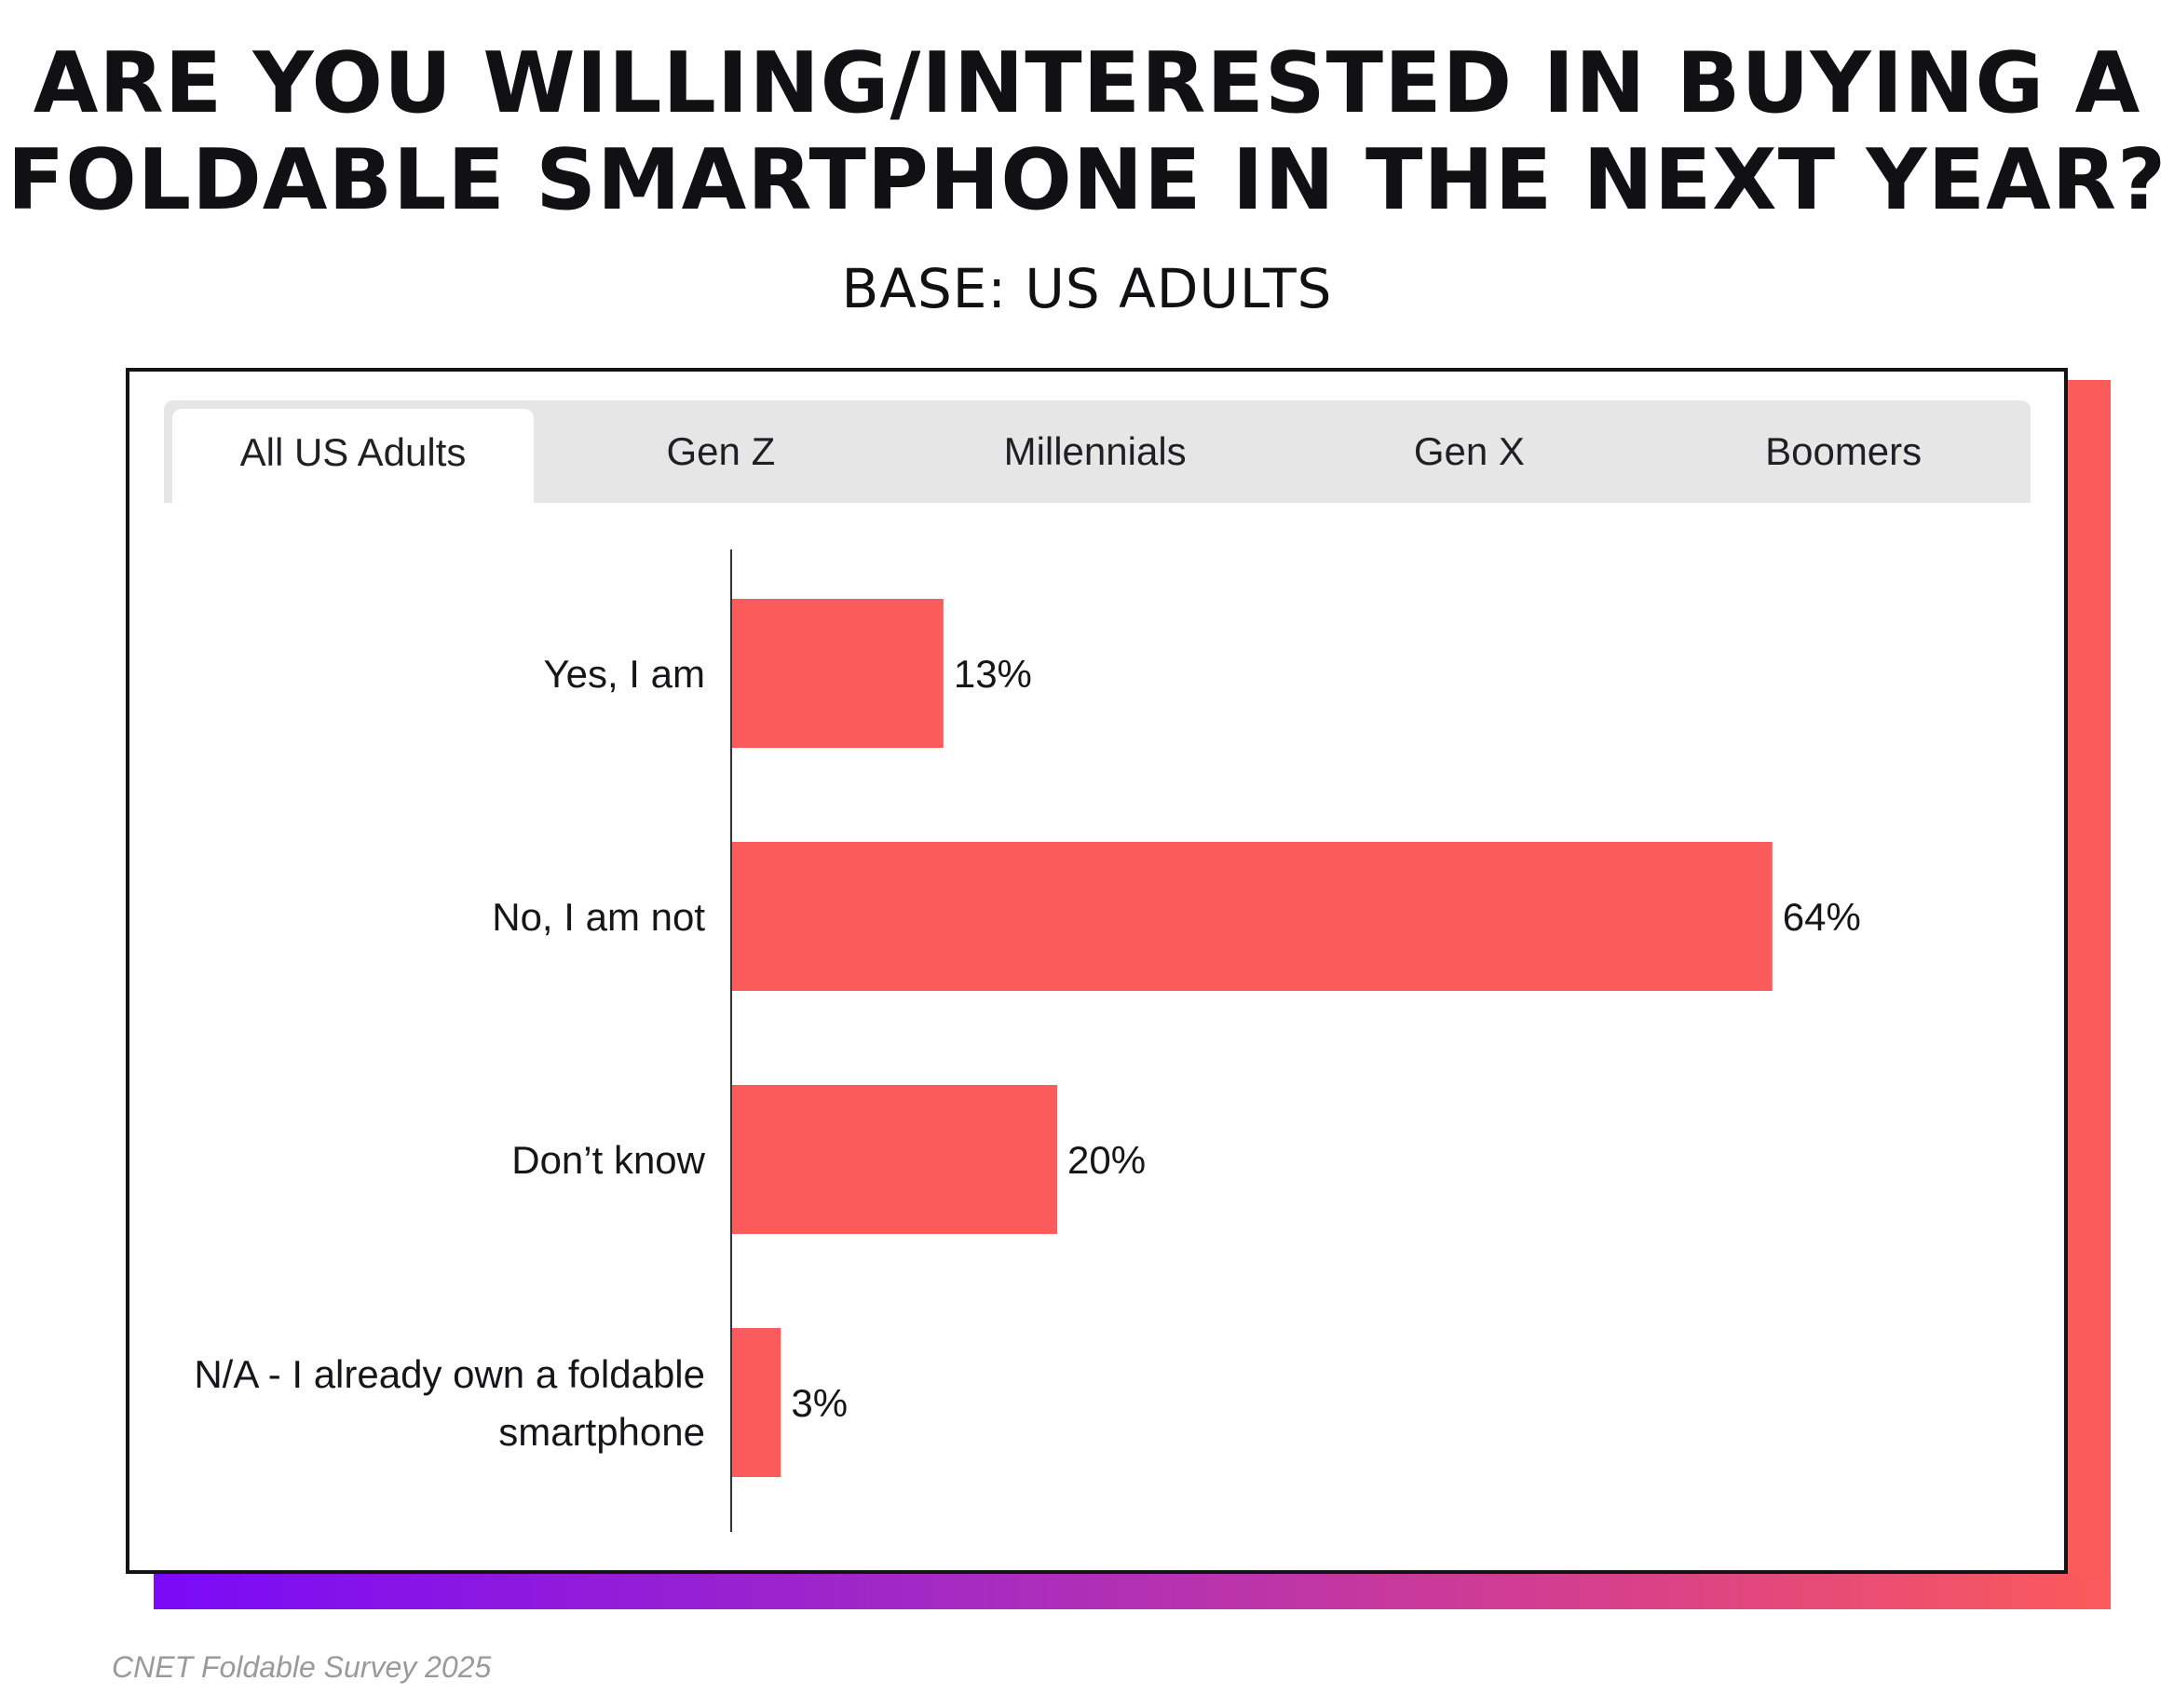 The image size is (2174, 1708). Describe the element at coordinates (993, 674) in the screenshot. I see `value-label: 13%` at that location.